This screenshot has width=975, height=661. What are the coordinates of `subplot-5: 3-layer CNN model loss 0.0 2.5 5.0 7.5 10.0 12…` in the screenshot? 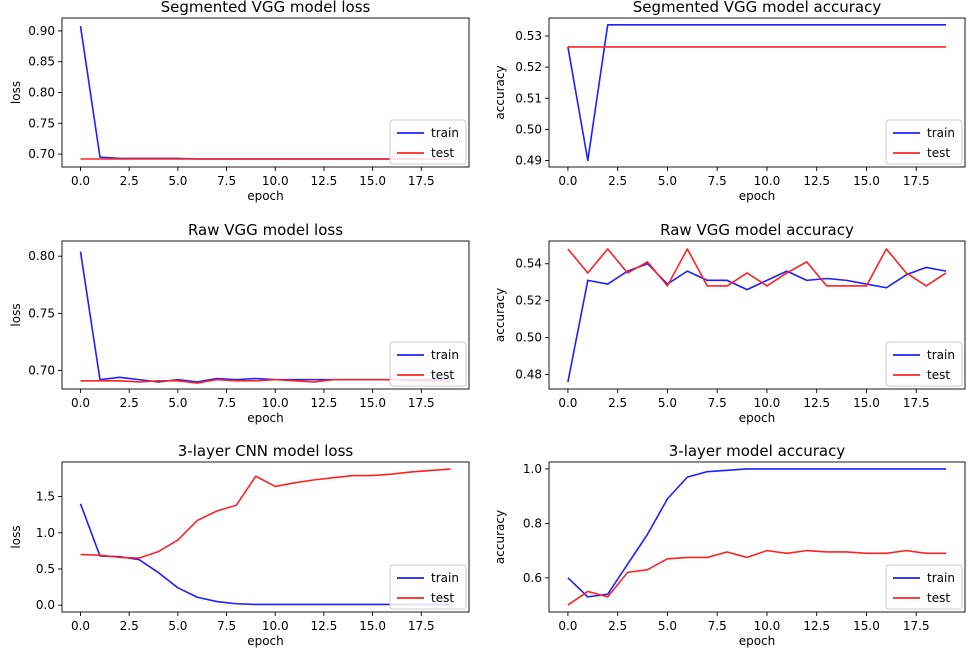 It's located at (239, 545).